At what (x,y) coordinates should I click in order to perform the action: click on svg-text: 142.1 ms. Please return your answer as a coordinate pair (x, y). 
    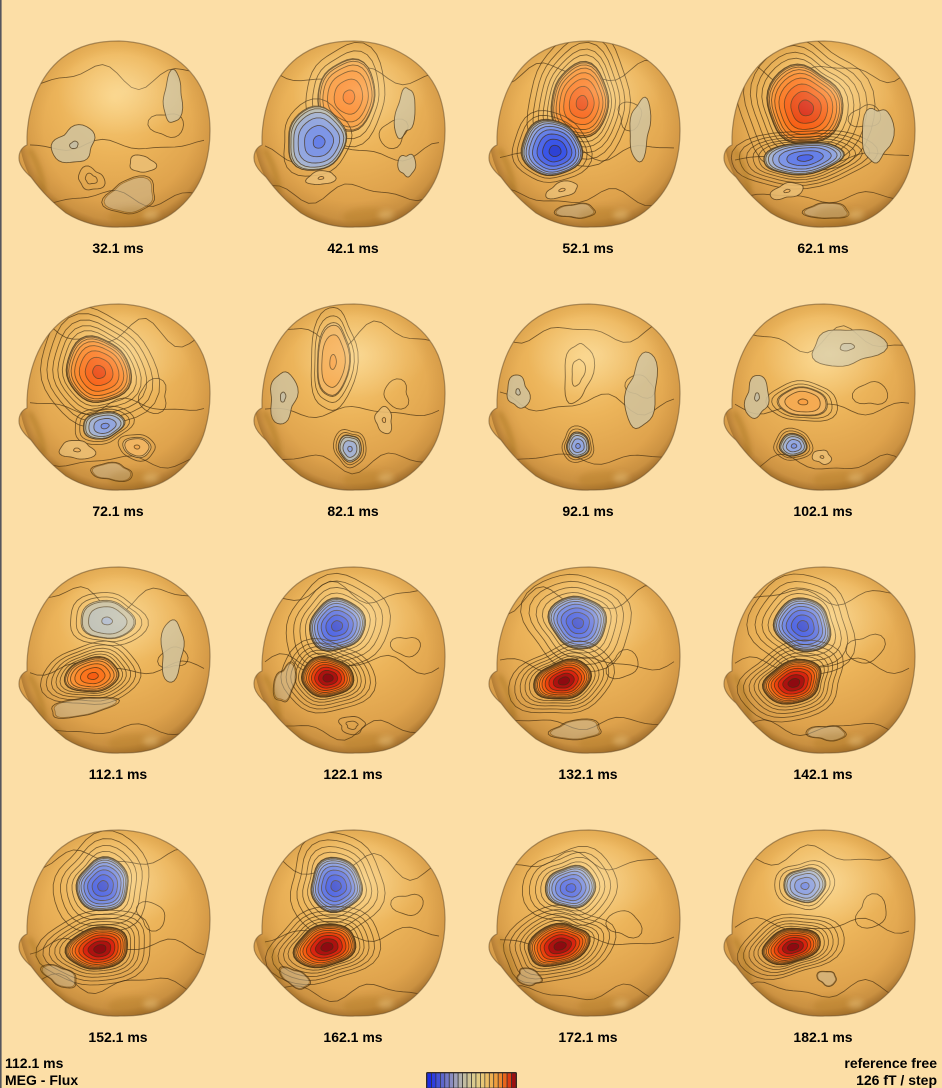
    Looking at the image, I should click on (822, 774).